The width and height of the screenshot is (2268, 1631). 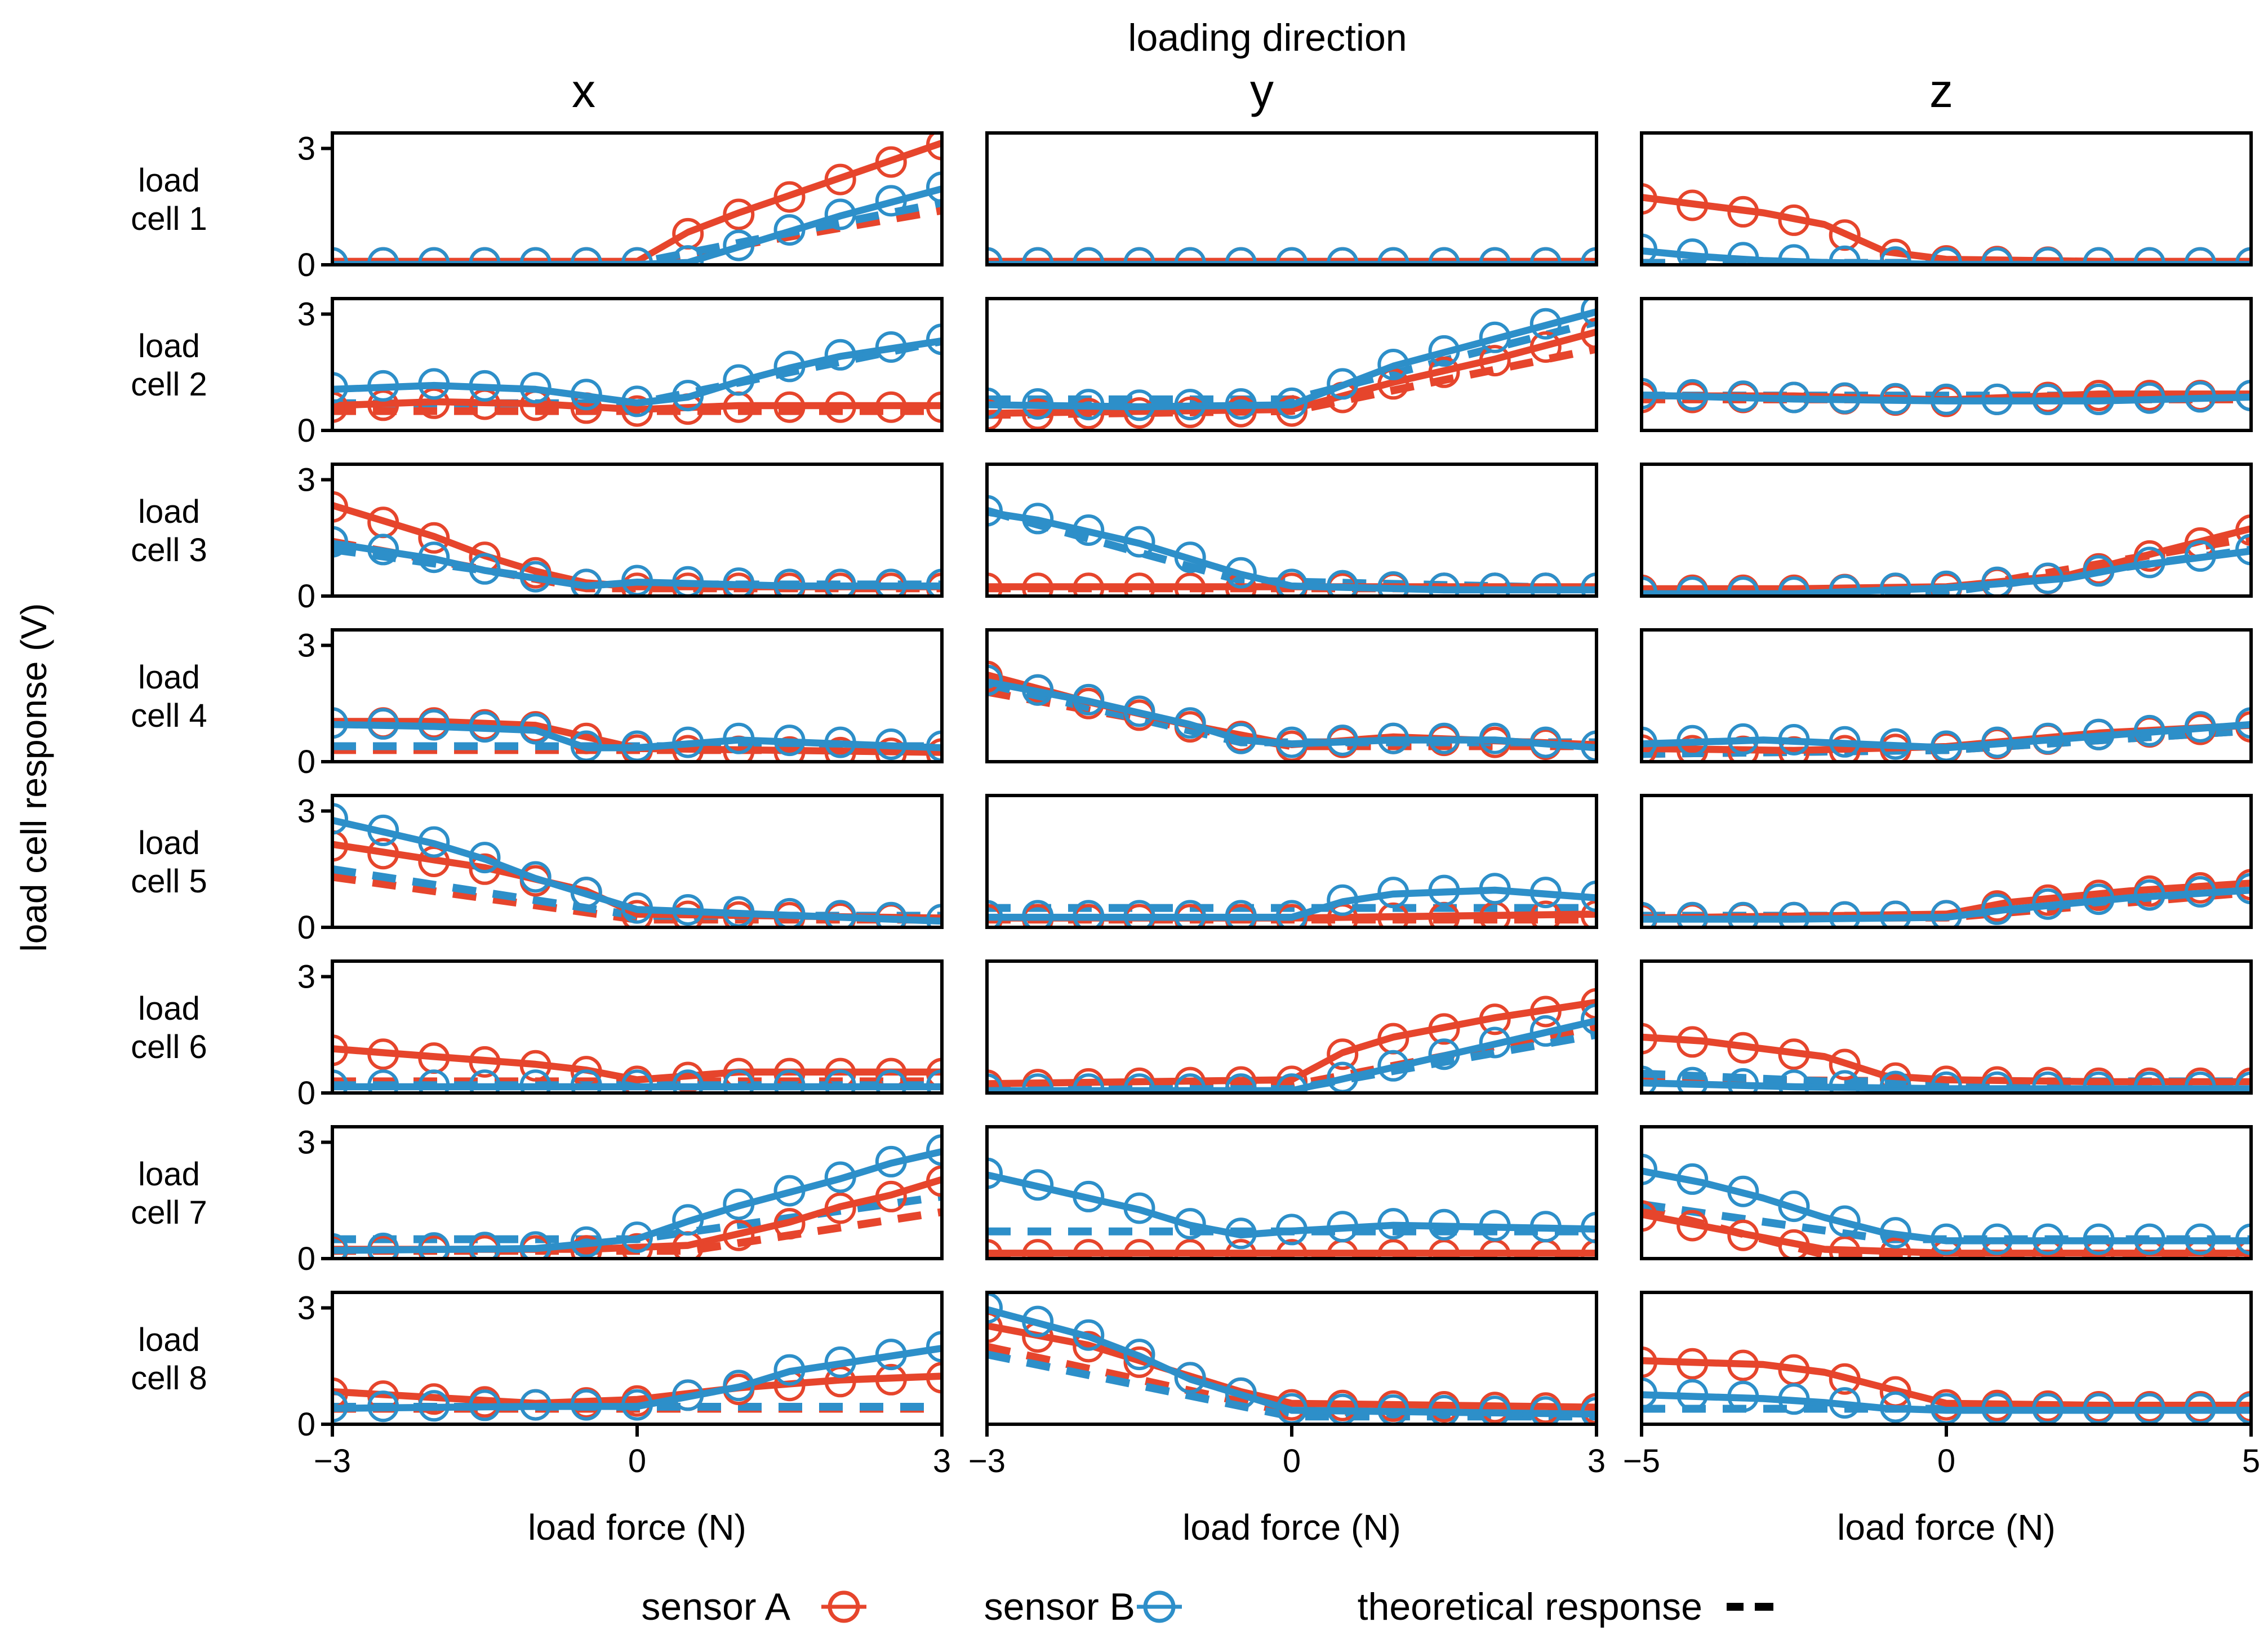 I want to click on y-tick-label: 3, so click(x=306, y=481).